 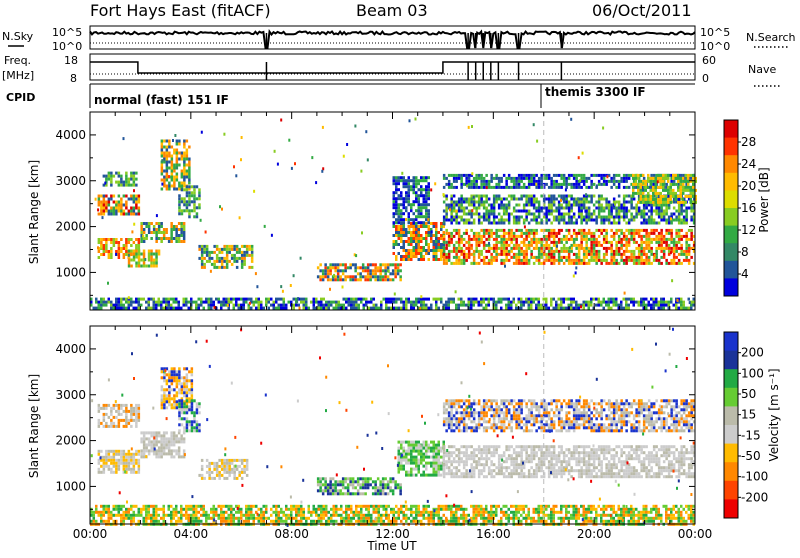 What do you see at coordinates (731, 182) in the screenshot?
I see `colorbar-segment` at bounding box center [731, 182].